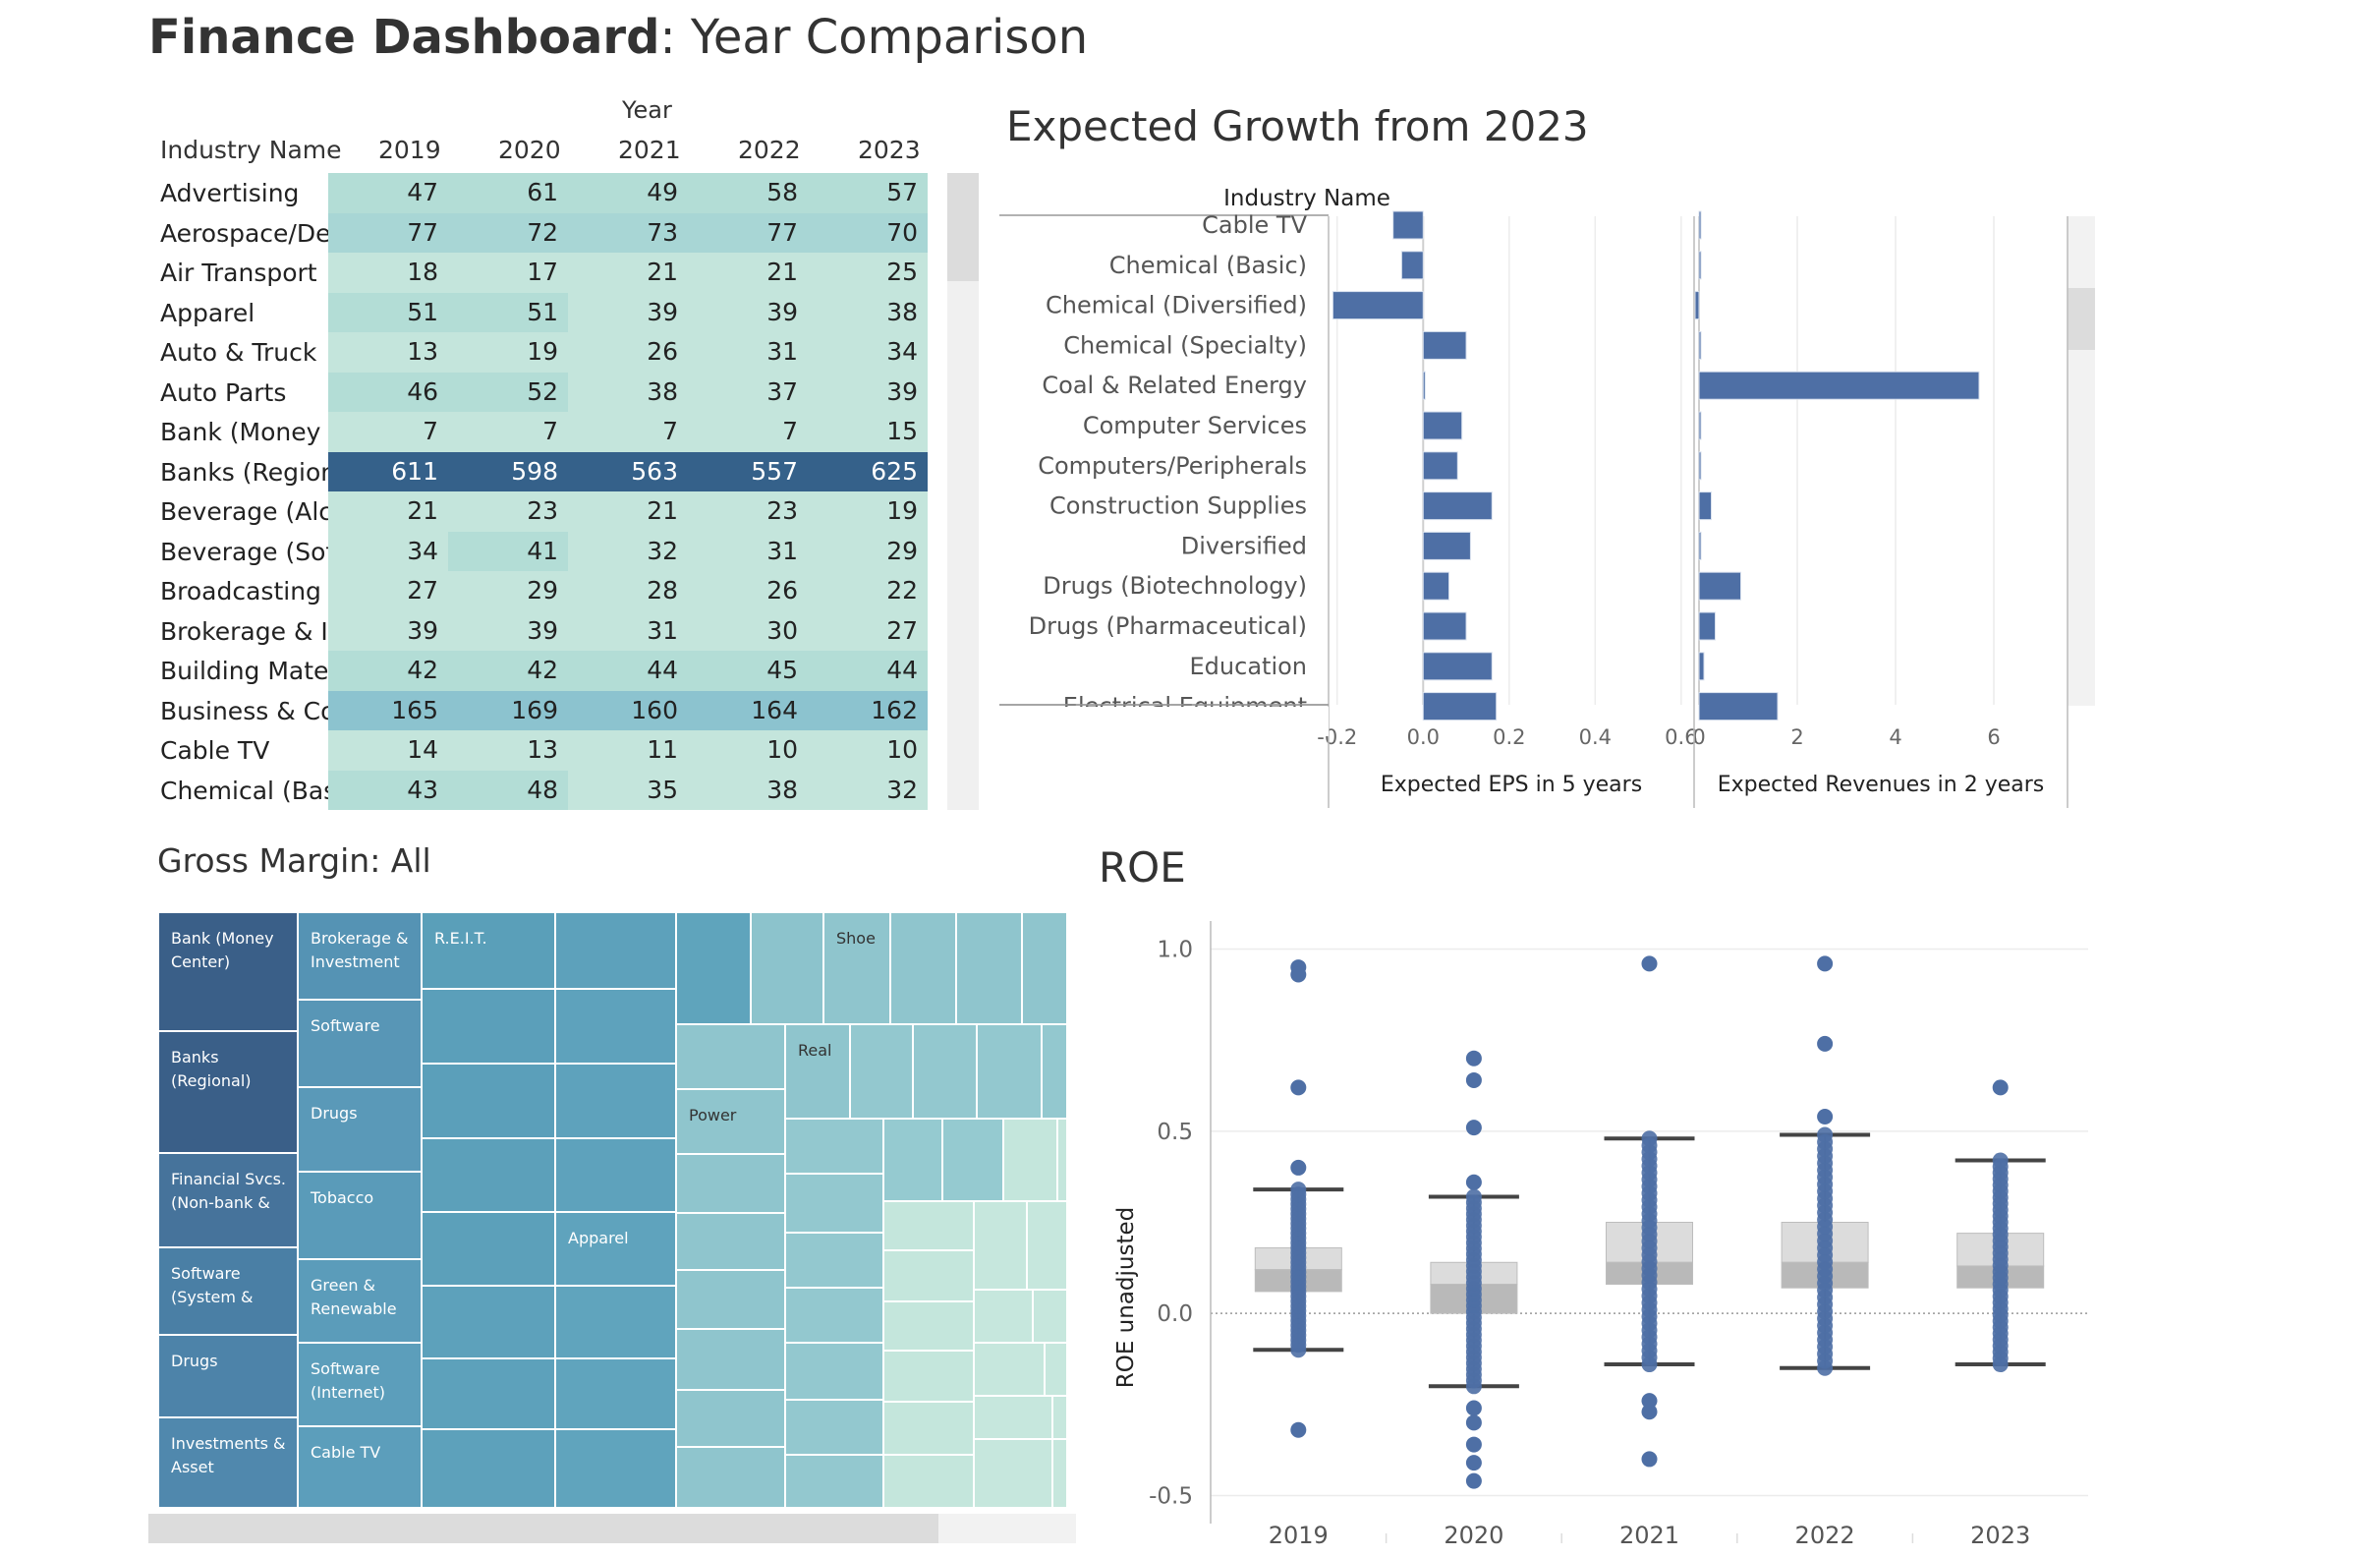  What do you see at coordinates (251, 150) in the screenshot?
I see `row-header-industry-name: Industry Name` at bounding box center [251, 150].